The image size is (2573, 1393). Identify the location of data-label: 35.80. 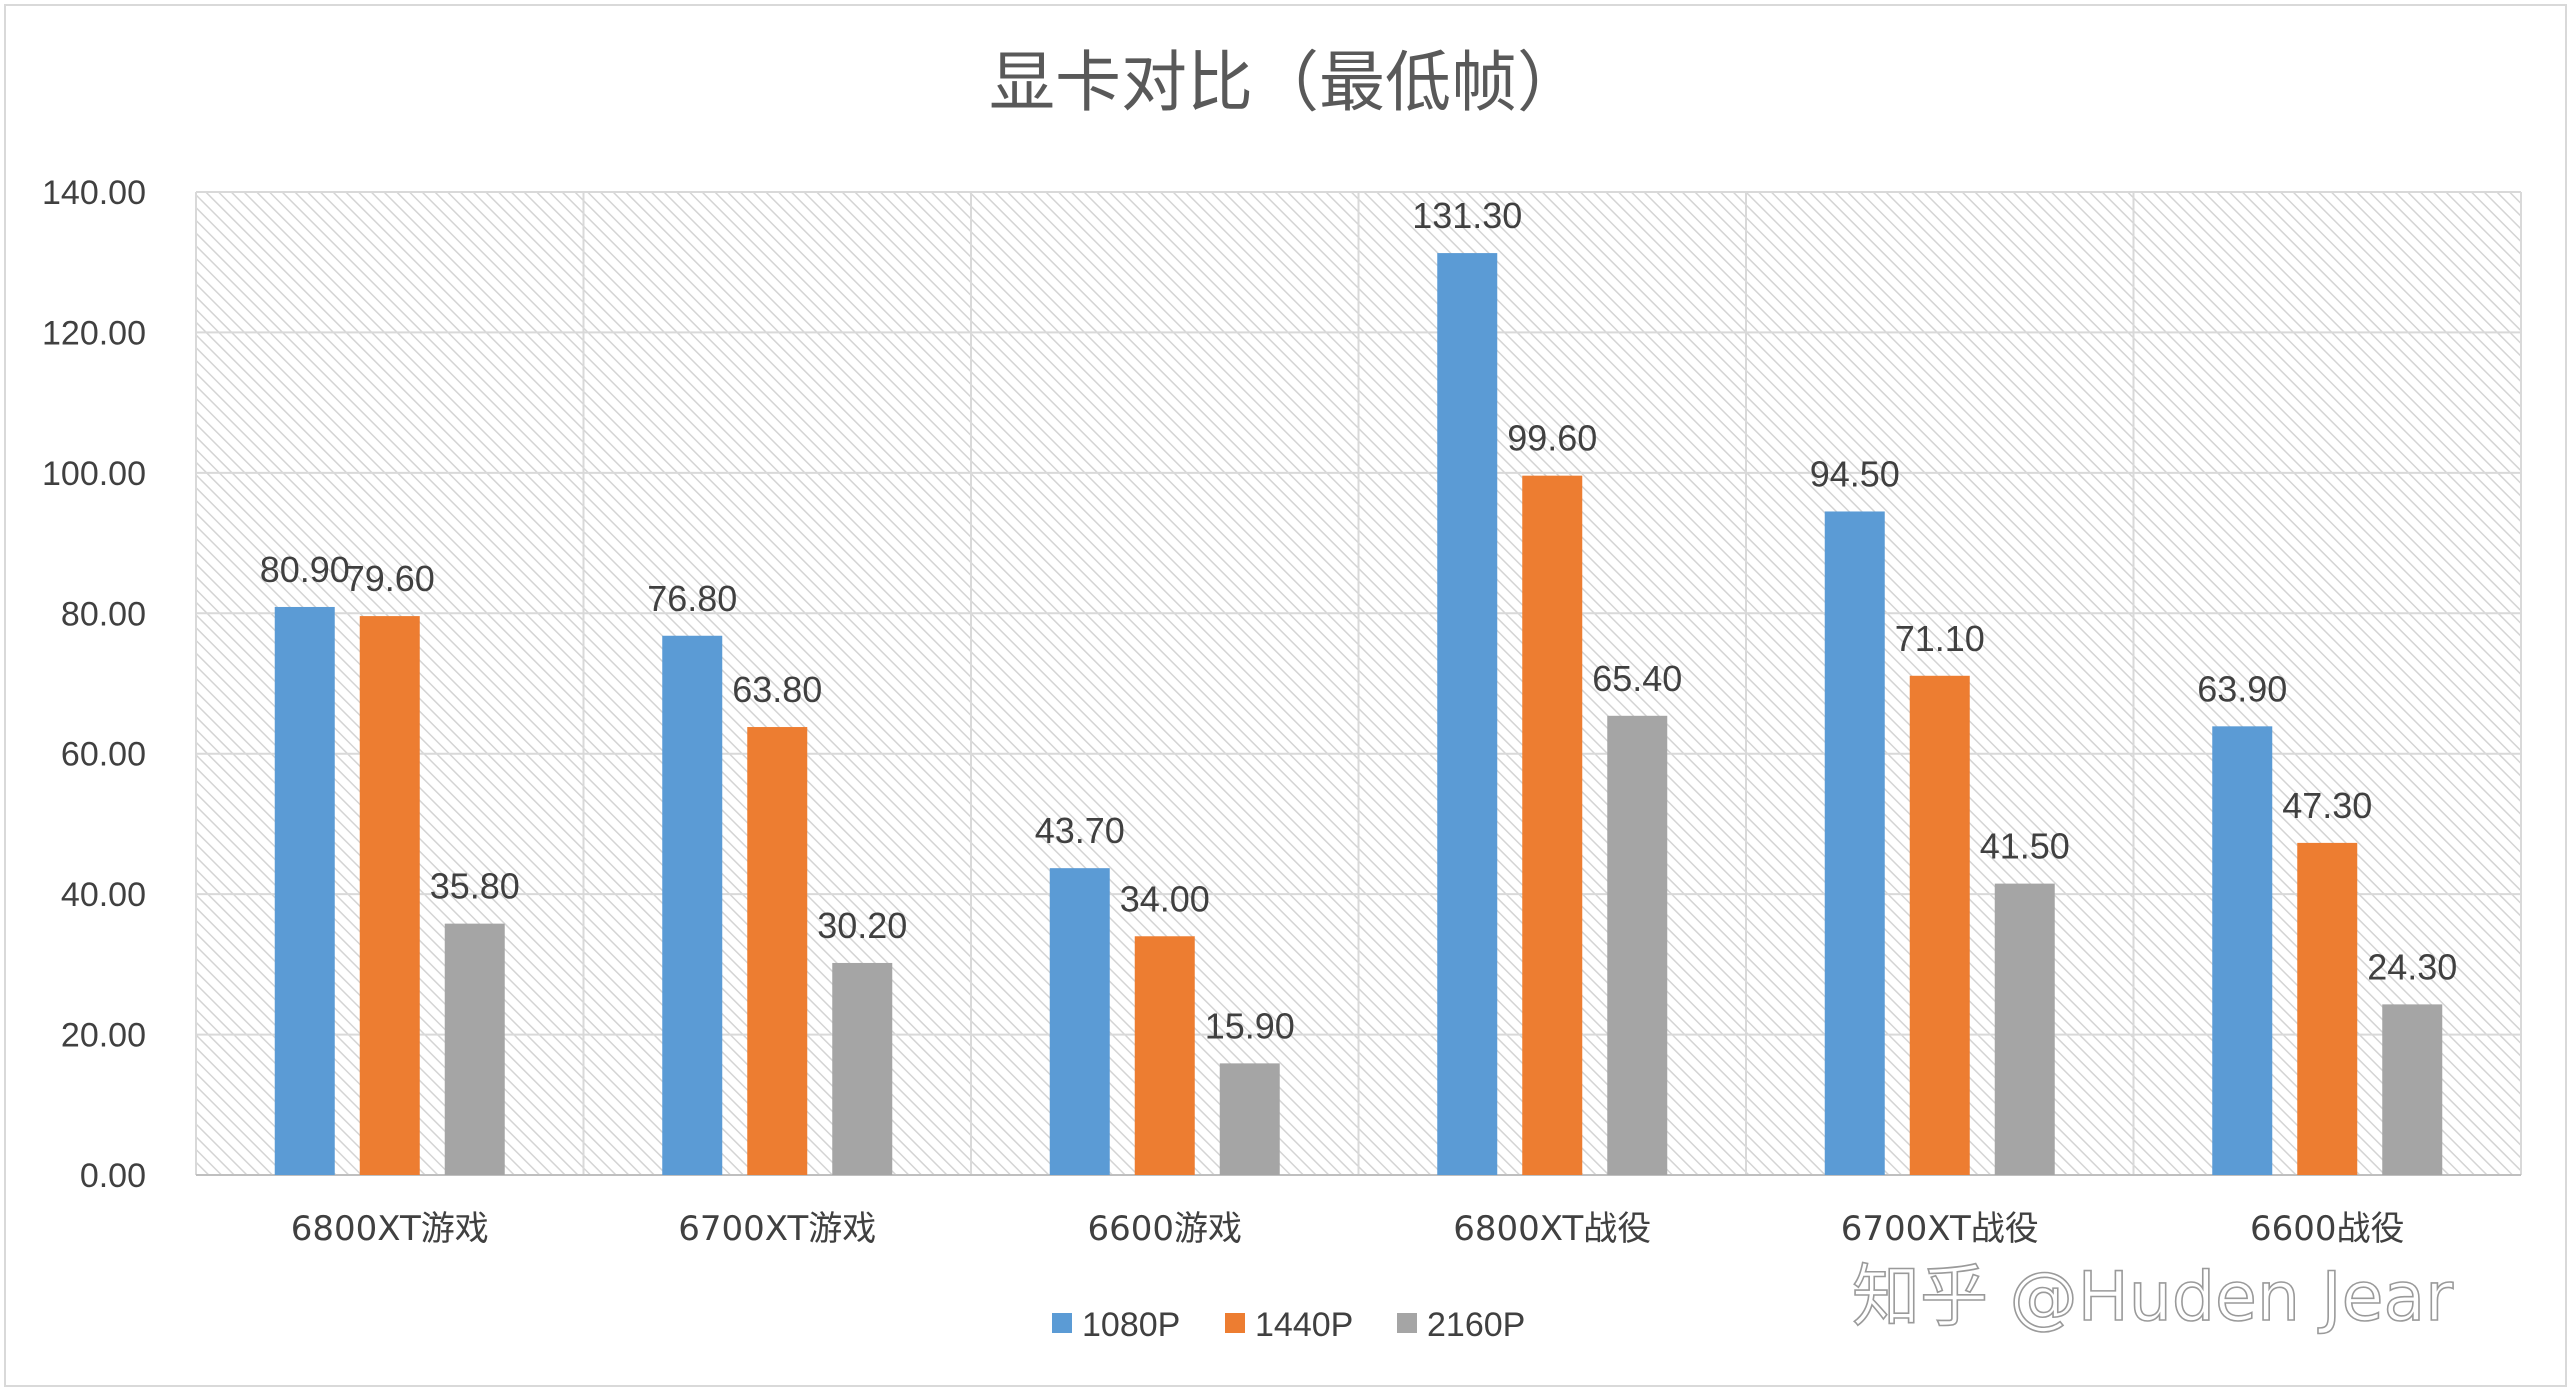
(475, 886).